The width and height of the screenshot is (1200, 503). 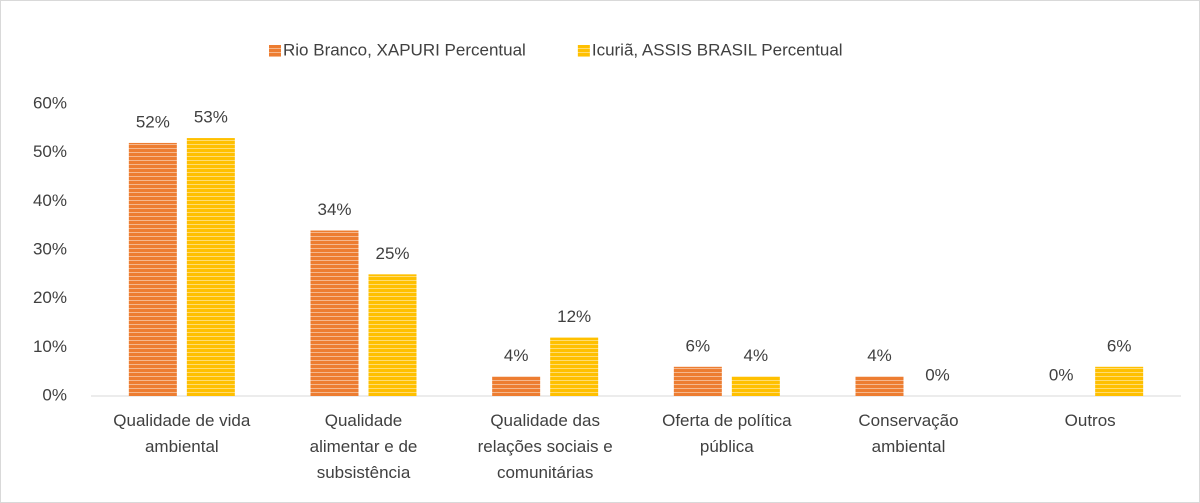 I want to click on data-label: 25%, so click(x=392, y=253).